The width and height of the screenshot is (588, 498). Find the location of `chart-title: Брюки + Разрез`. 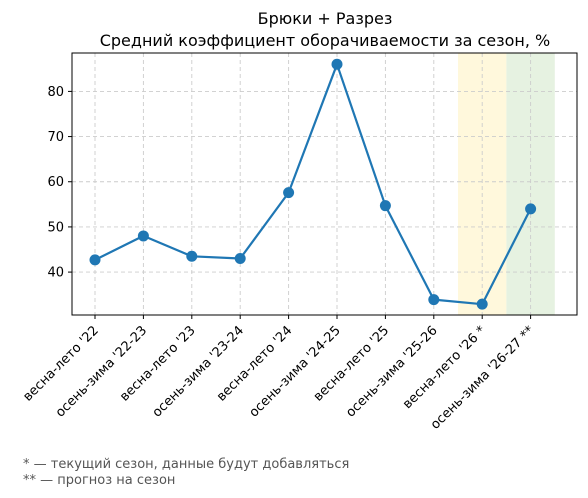

chart-title: Брюки + Разрез is located at coordinates (325, 18).